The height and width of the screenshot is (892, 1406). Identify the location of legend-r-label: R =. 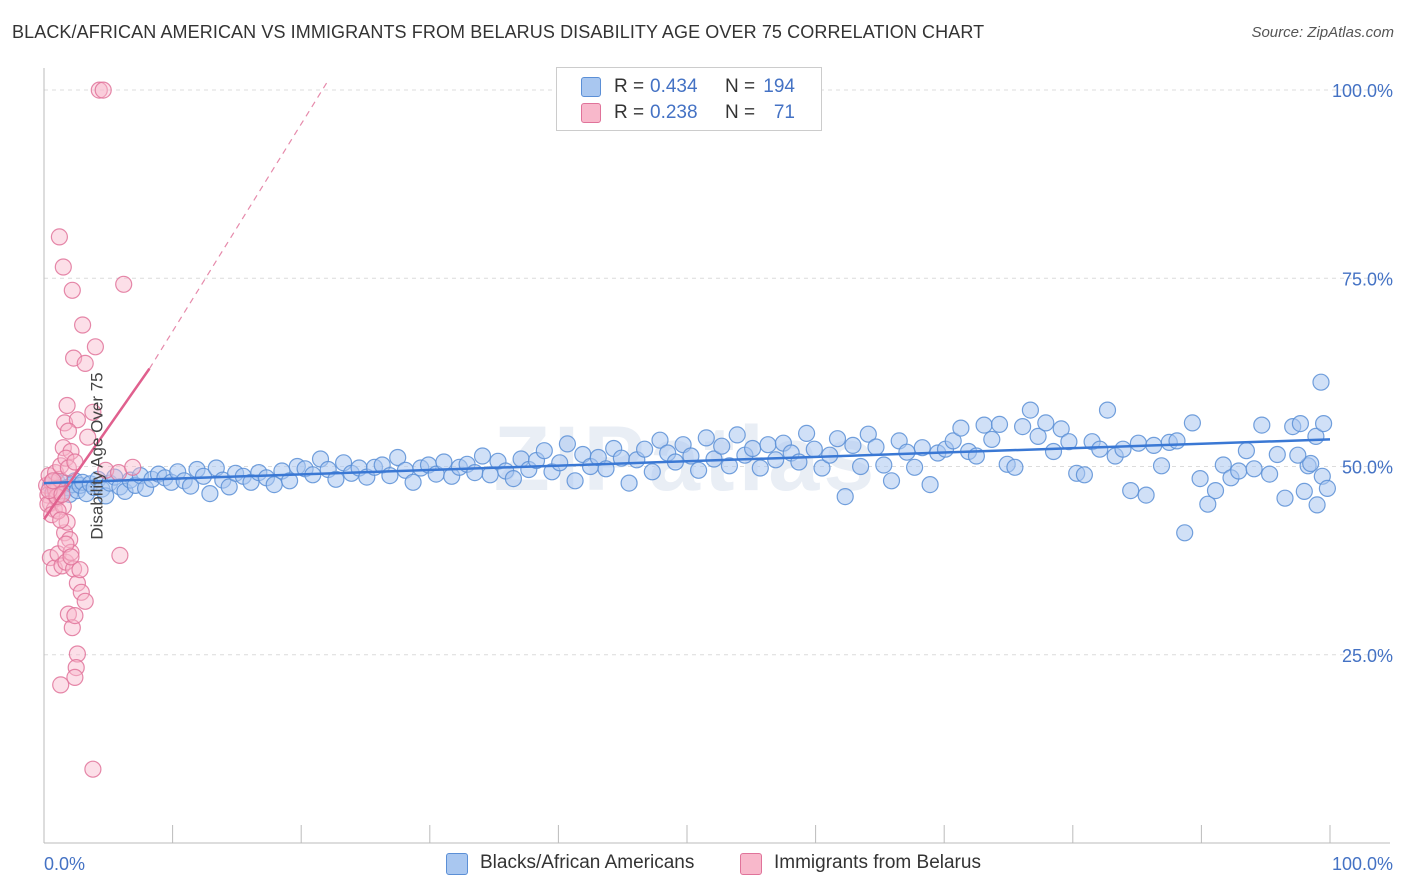
(629, 86).